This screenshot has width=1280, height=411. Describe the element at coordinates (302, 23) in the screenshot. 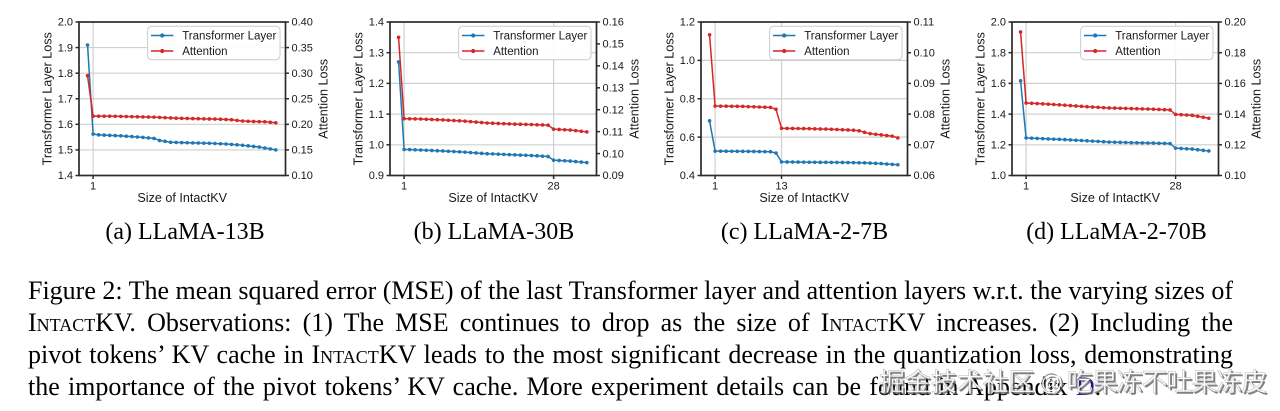

I see `svg-text: 0.40` at that location.